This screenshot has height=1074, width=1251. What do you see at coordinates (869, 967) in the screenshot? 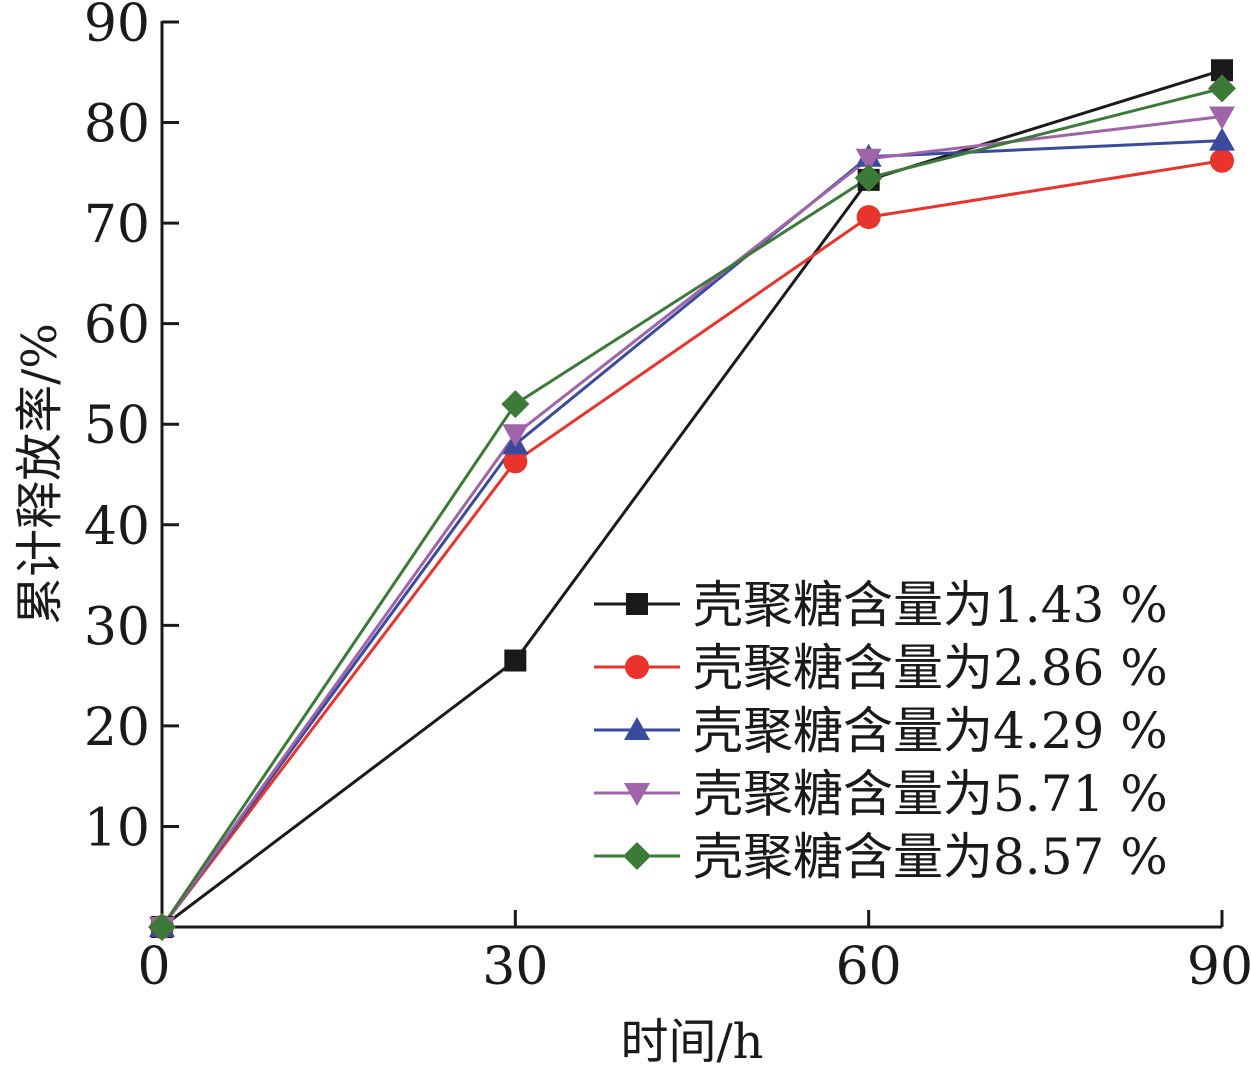
I see `x-tick-label: 60` at bounding box center [869, 967].